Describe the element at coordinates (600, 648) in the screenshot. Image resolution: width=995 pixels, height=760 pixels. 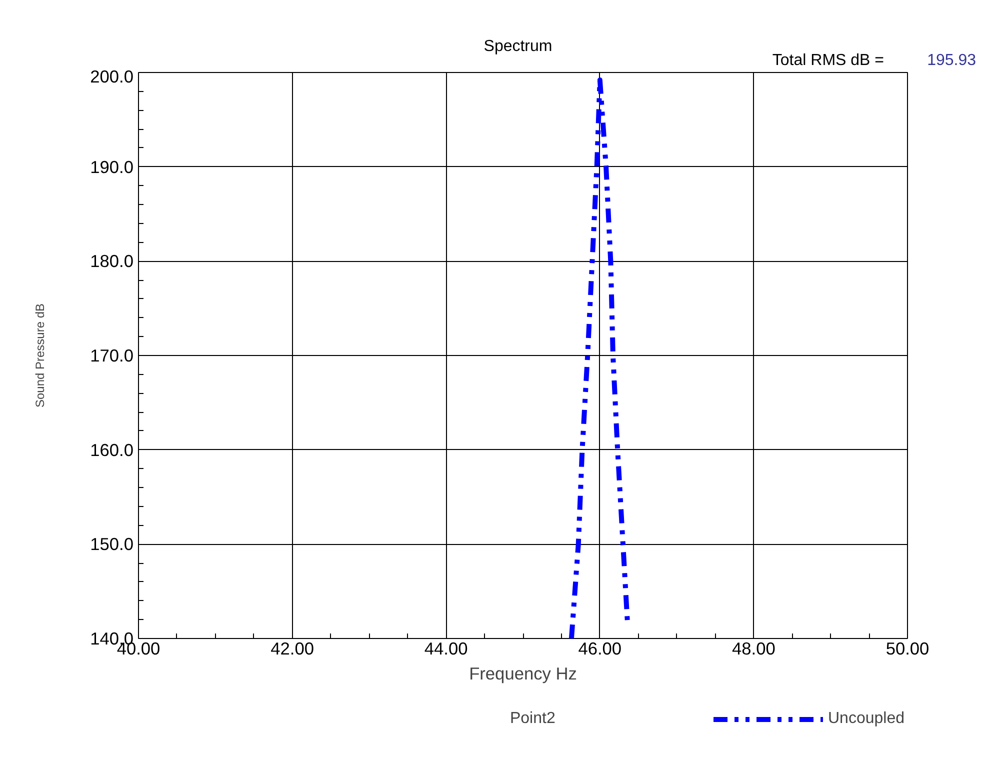
I see `x-tick-label: 46.00` at that location.